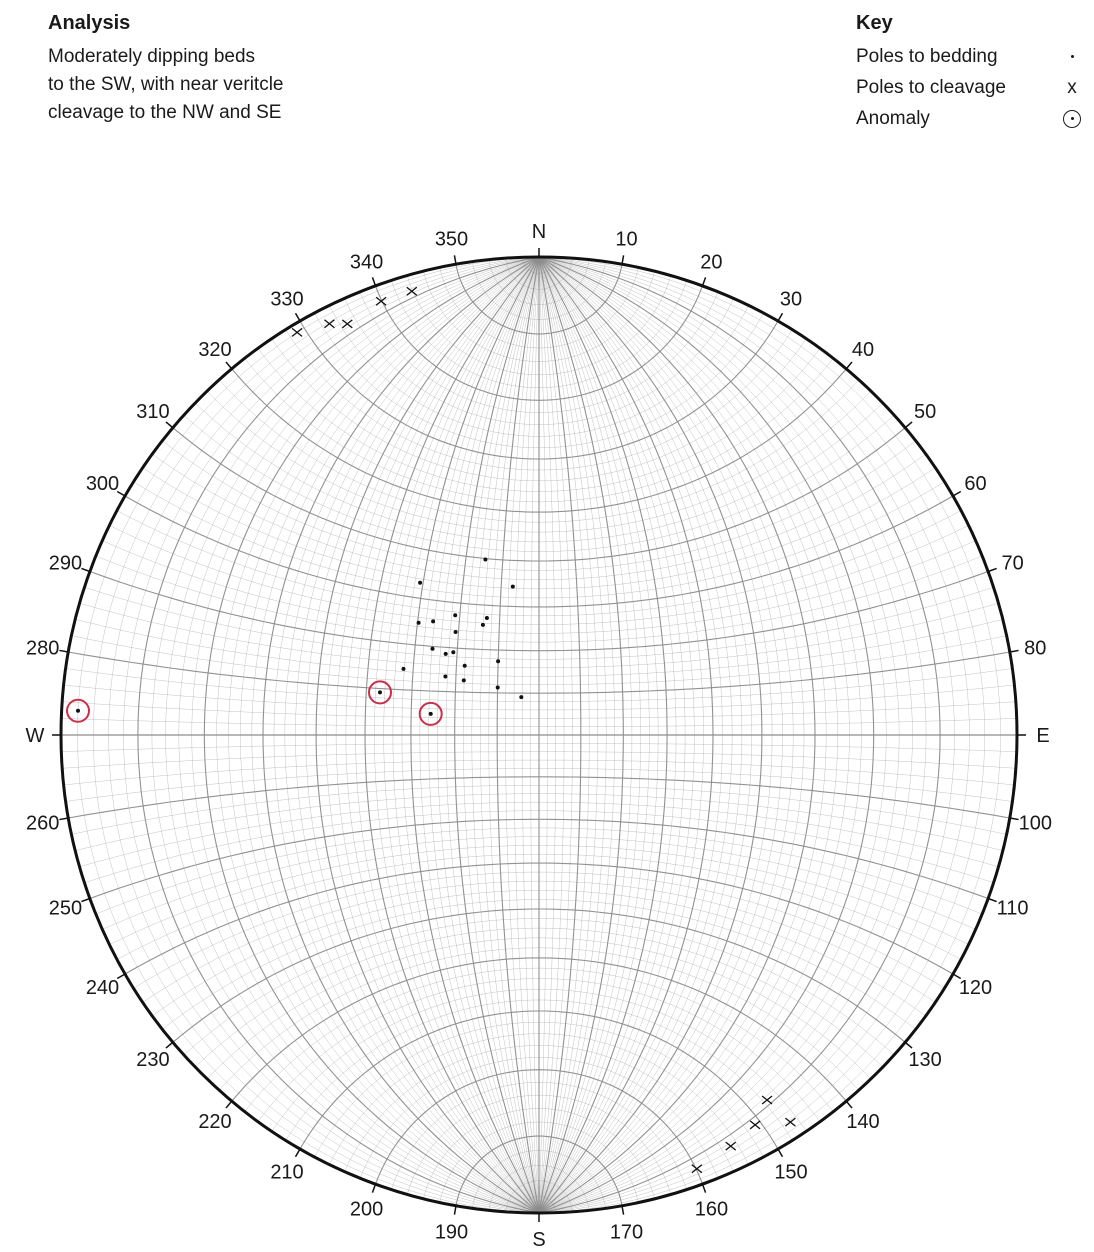 The width and height of the screenshot is (1094, 1252). Describe the element at coordinates (626, 240) in the screenshot. I see `azimuth-label: 10` at that location.